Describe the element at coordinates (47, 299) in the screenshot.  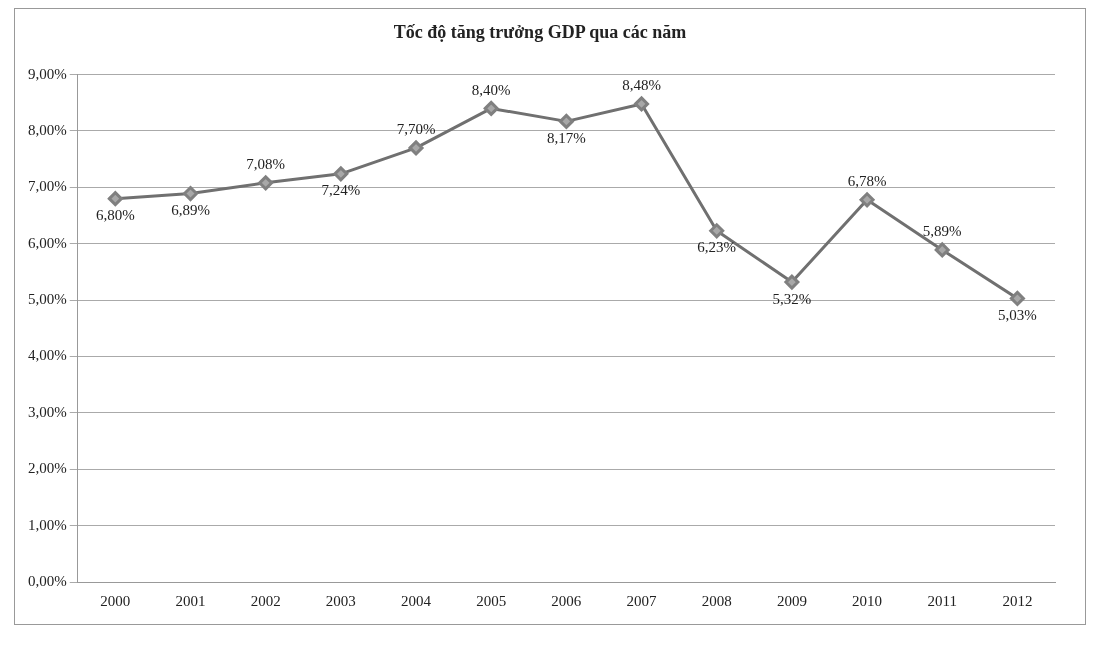
I see `y-tick-label: 5,00%` at that location.